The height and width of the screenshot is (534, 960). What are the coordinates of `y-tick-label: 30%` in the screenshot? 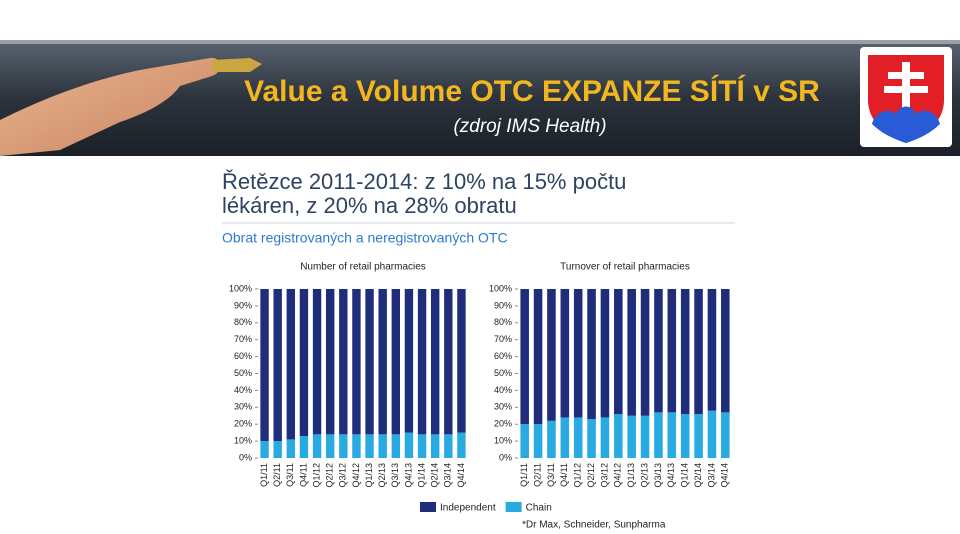 It's located at (243, 407).